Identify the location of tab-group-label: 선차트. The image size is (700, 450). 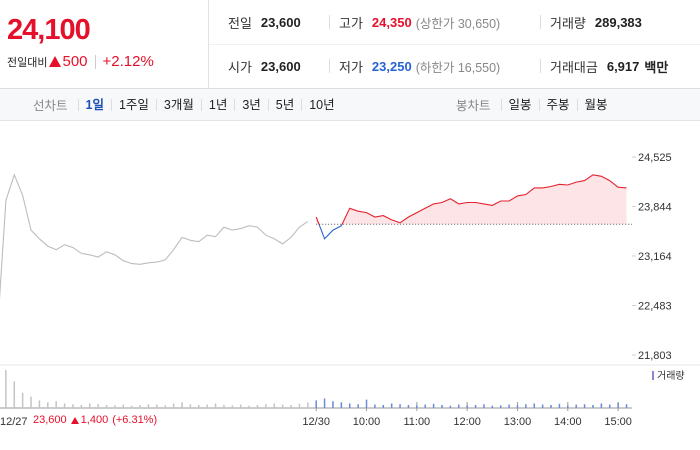
(50, 106).